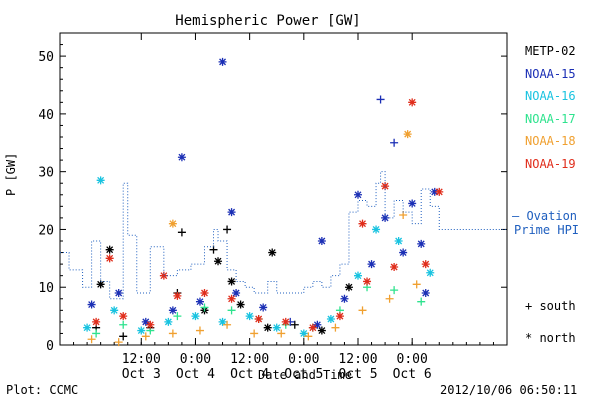 This screenshot has height=400, width=600. Describe the element at coordinates (46, 57) in the screenshot. I see `y-tick-label: 50` at that location.